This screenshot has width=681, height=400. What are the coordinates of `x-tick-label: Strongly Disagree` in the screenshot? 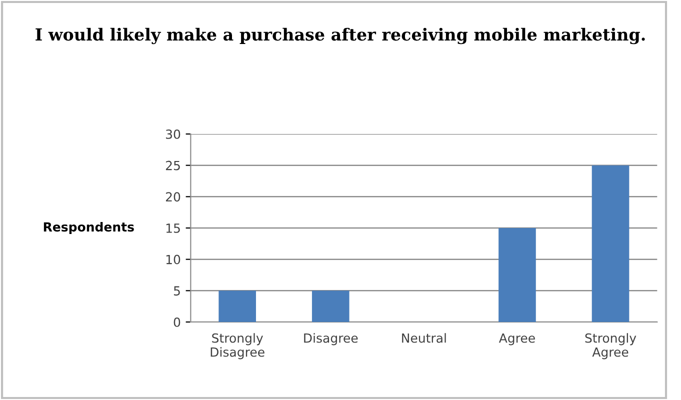 It's located at (237, 346).